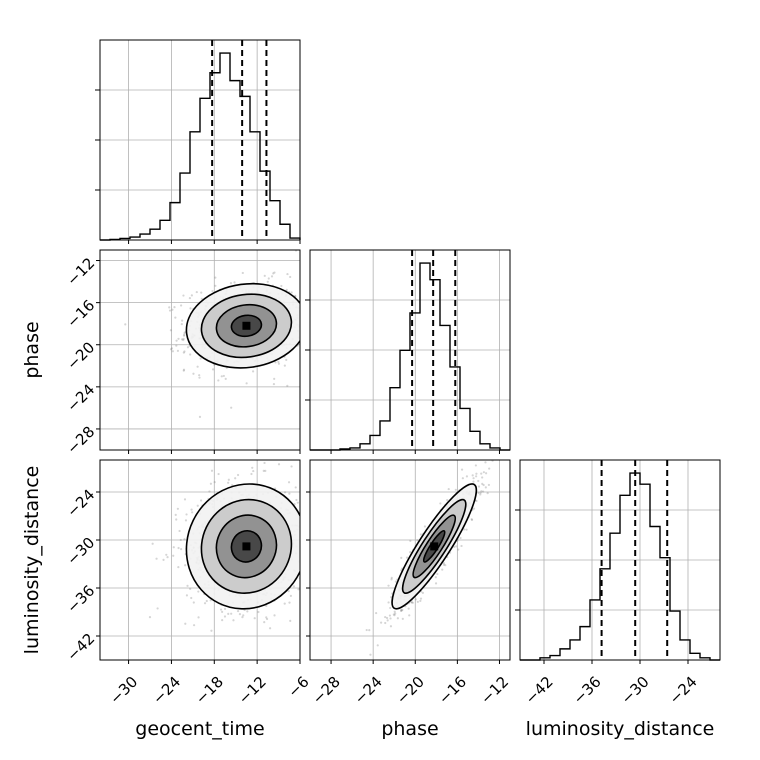  Describe the element at coordinates (620, 566) in the screenshot. I see `hist-step-luminosity_distance` at that location.